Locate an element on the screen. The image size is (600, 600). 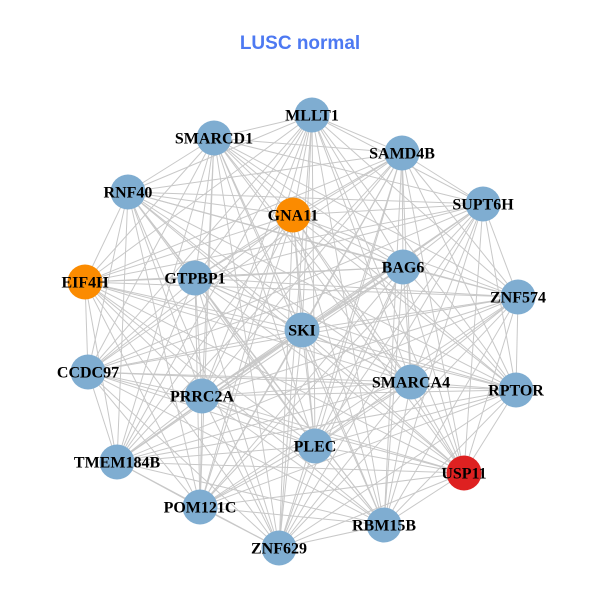
edge-ZNF574-USP11 is located at coordinates (491, 385).